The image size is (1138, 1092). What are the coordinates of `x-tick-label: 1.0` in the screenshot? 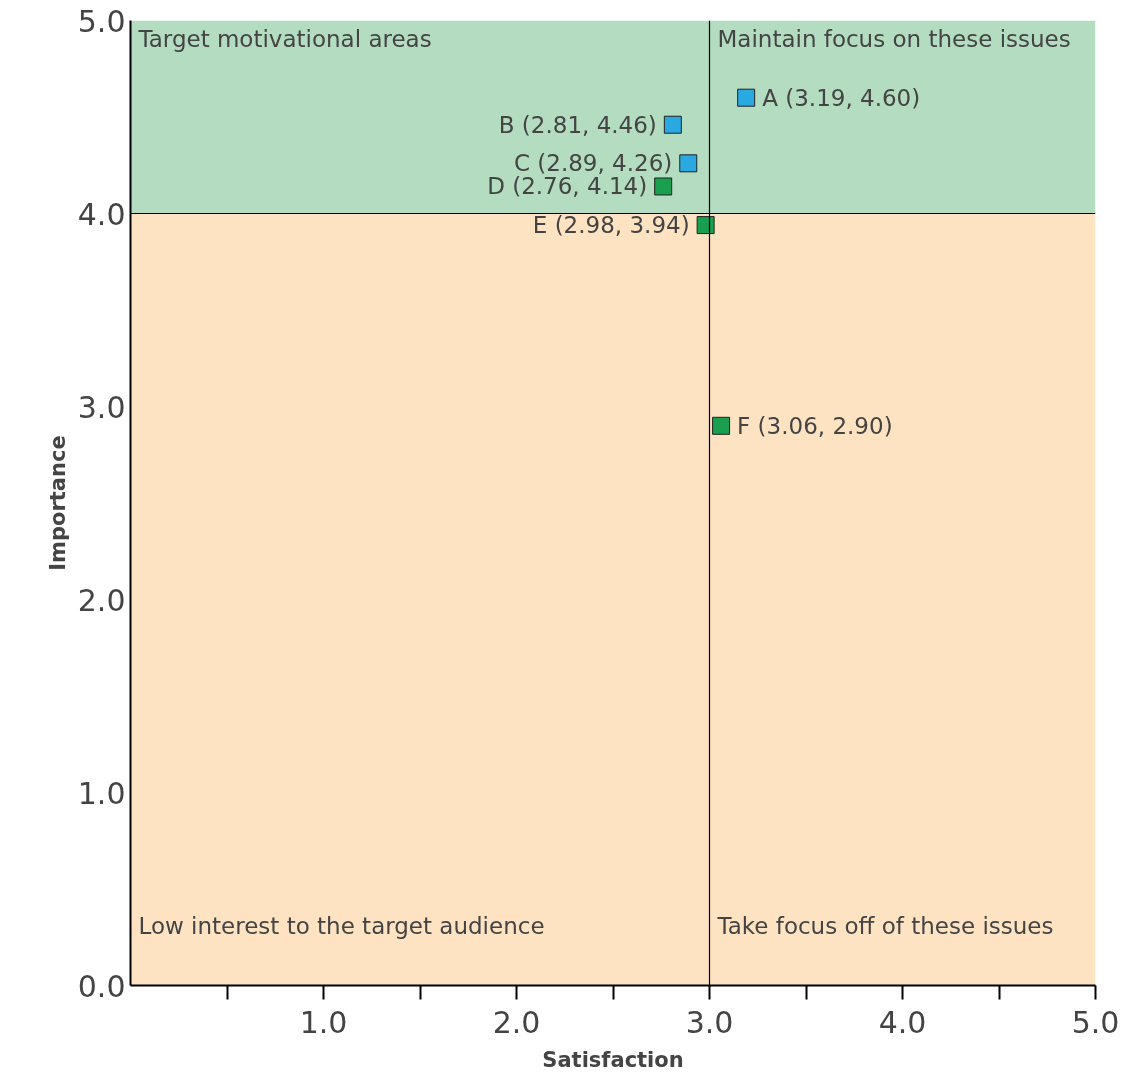 It's located at (323, 1022).